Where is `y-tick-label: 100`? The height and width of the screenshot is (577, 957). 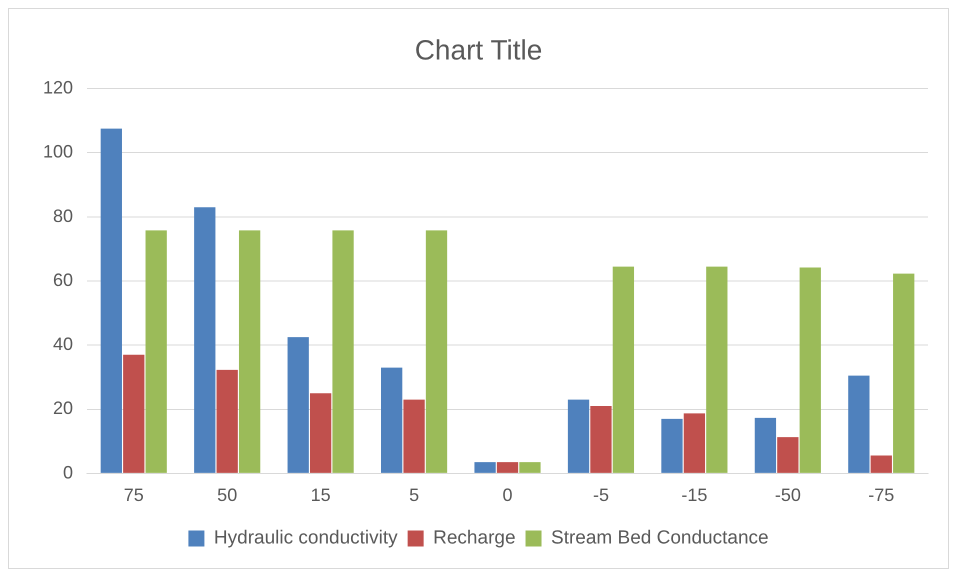
y-tick-label: 100 is located at coordinates (58, 152).